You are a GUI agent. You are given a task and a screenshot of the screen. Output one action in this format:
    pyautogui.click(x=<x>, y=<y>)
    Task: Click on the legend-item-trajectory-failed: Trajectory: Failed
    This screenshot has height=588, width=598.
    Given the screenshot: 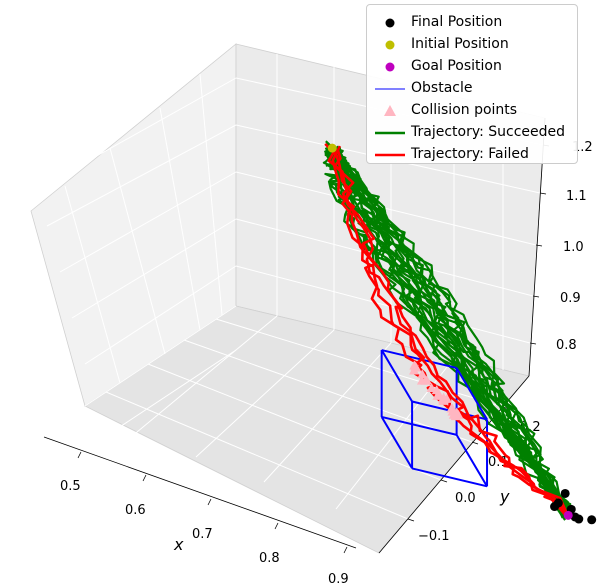 What is the action you would take?
    pyautogui.click(x=472, y=155)
    